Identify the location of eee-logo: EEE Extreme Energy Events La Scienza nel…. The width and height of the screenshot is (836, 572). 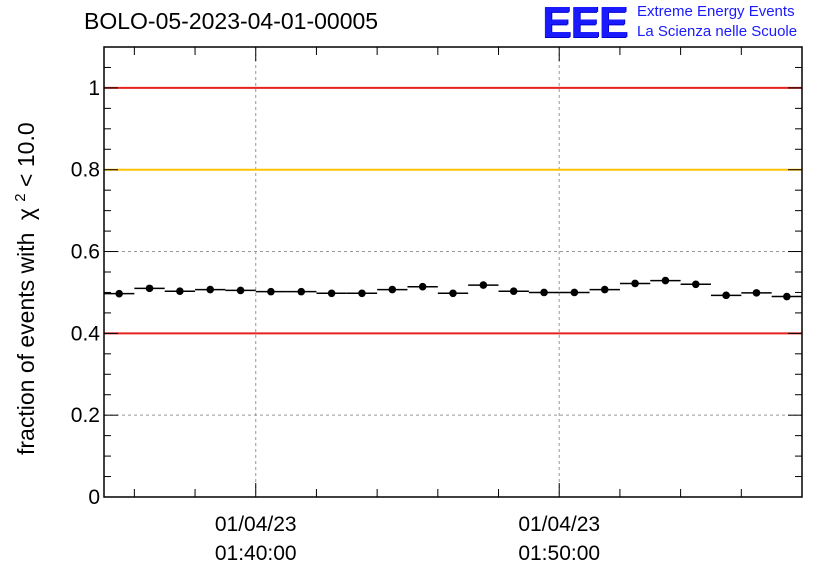
(687, 23).